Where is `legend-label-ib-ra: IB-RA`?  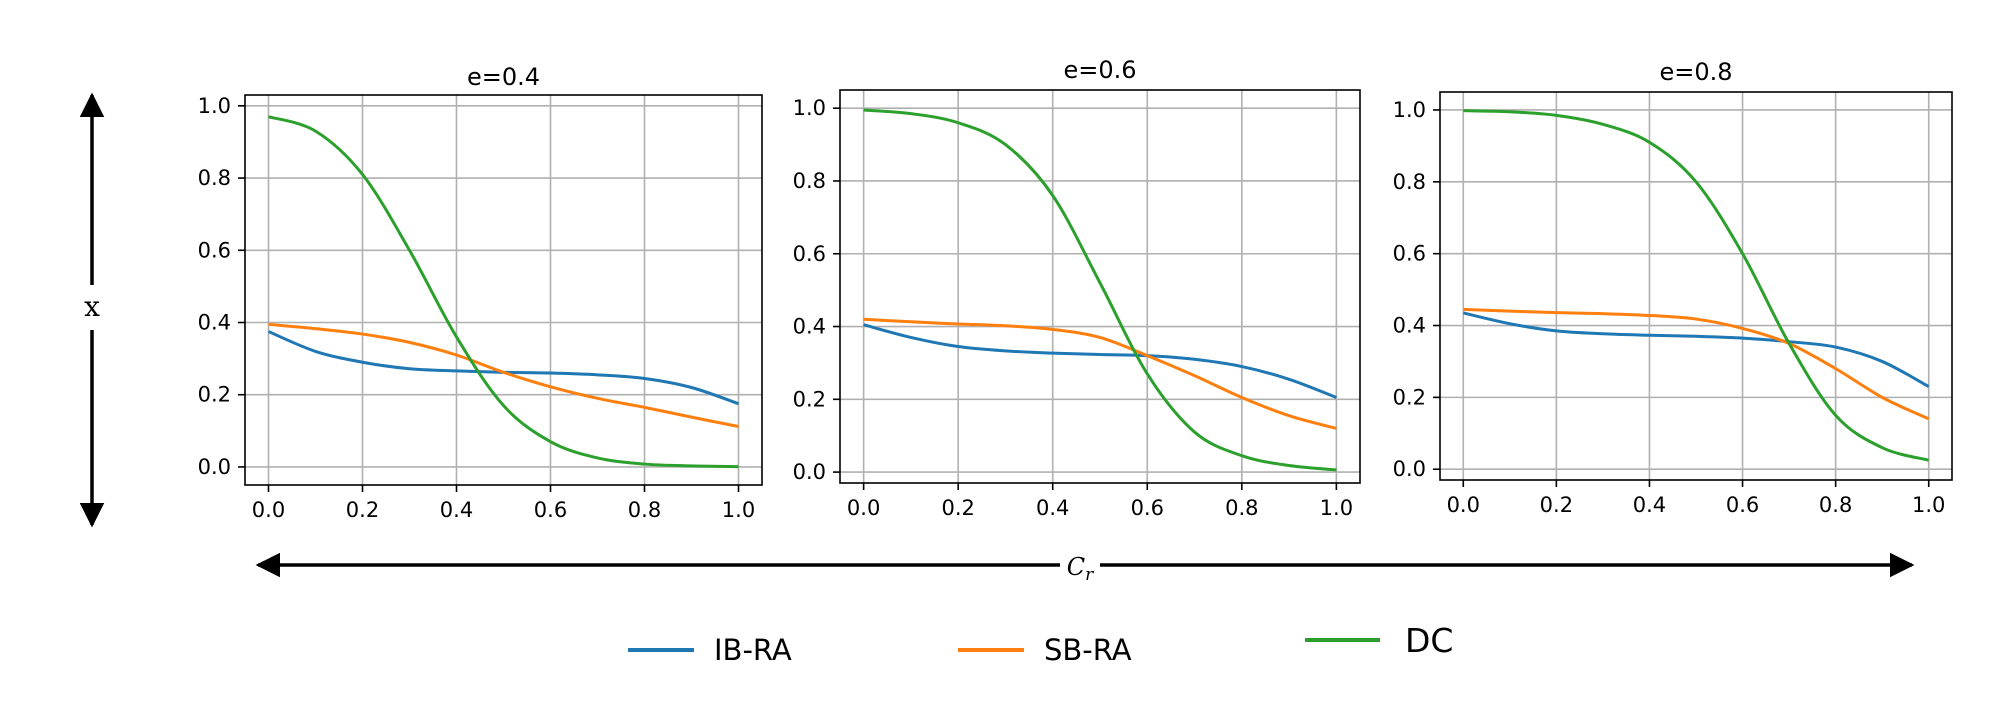
legend-label-ib-ra: IB-RA is located at coordinates (753, 650).